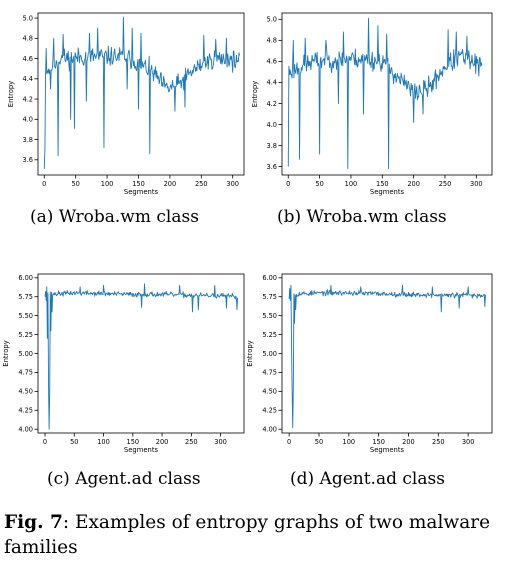 The height and width of the screenshot is (567, 512). I want to click on y-tick-label-a: 4.0, so click(28, 120).